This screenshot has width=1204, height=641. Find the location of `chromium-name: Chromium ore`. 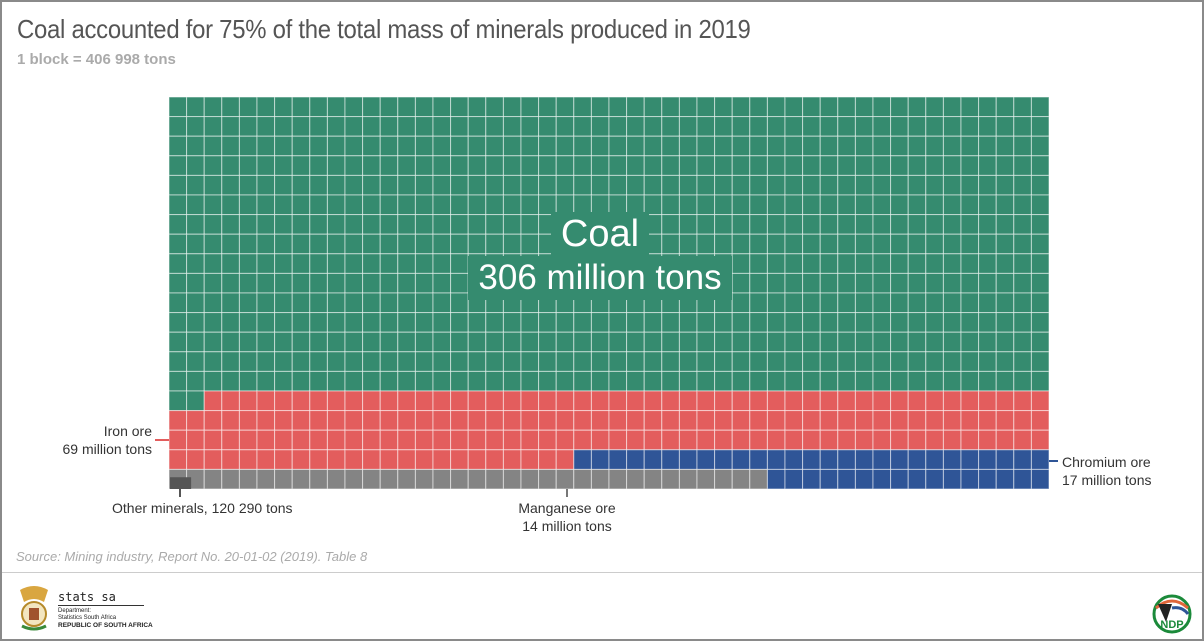

chromium-name: Chromium ore is located at coordinates (1106, 462).